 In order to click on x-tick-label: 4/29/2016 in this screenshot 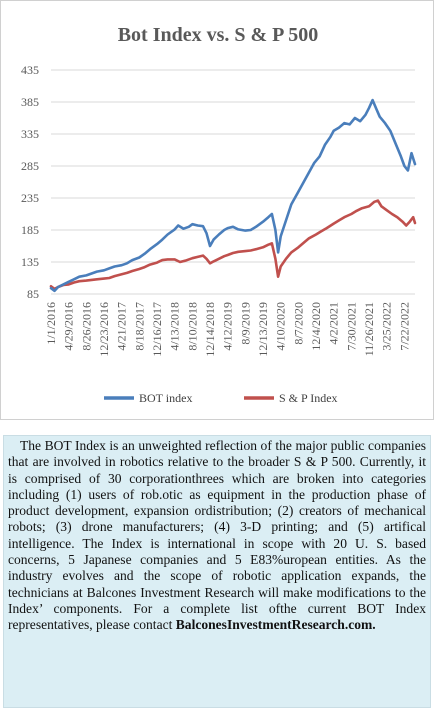, I will do `click(69, 326)`.